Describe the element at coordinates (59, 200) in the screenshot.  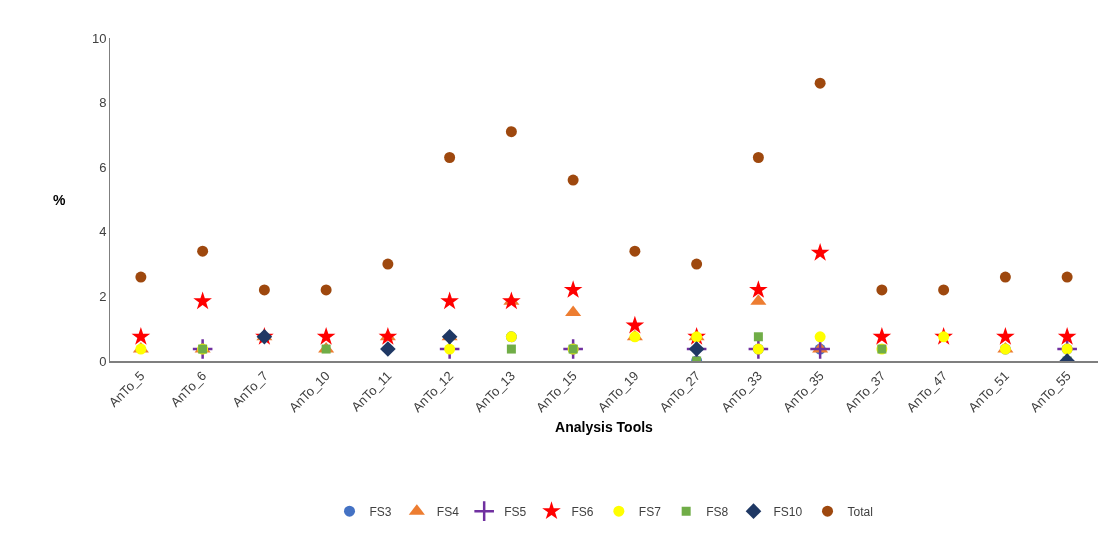
I see `y-axis-title: %` at that location.